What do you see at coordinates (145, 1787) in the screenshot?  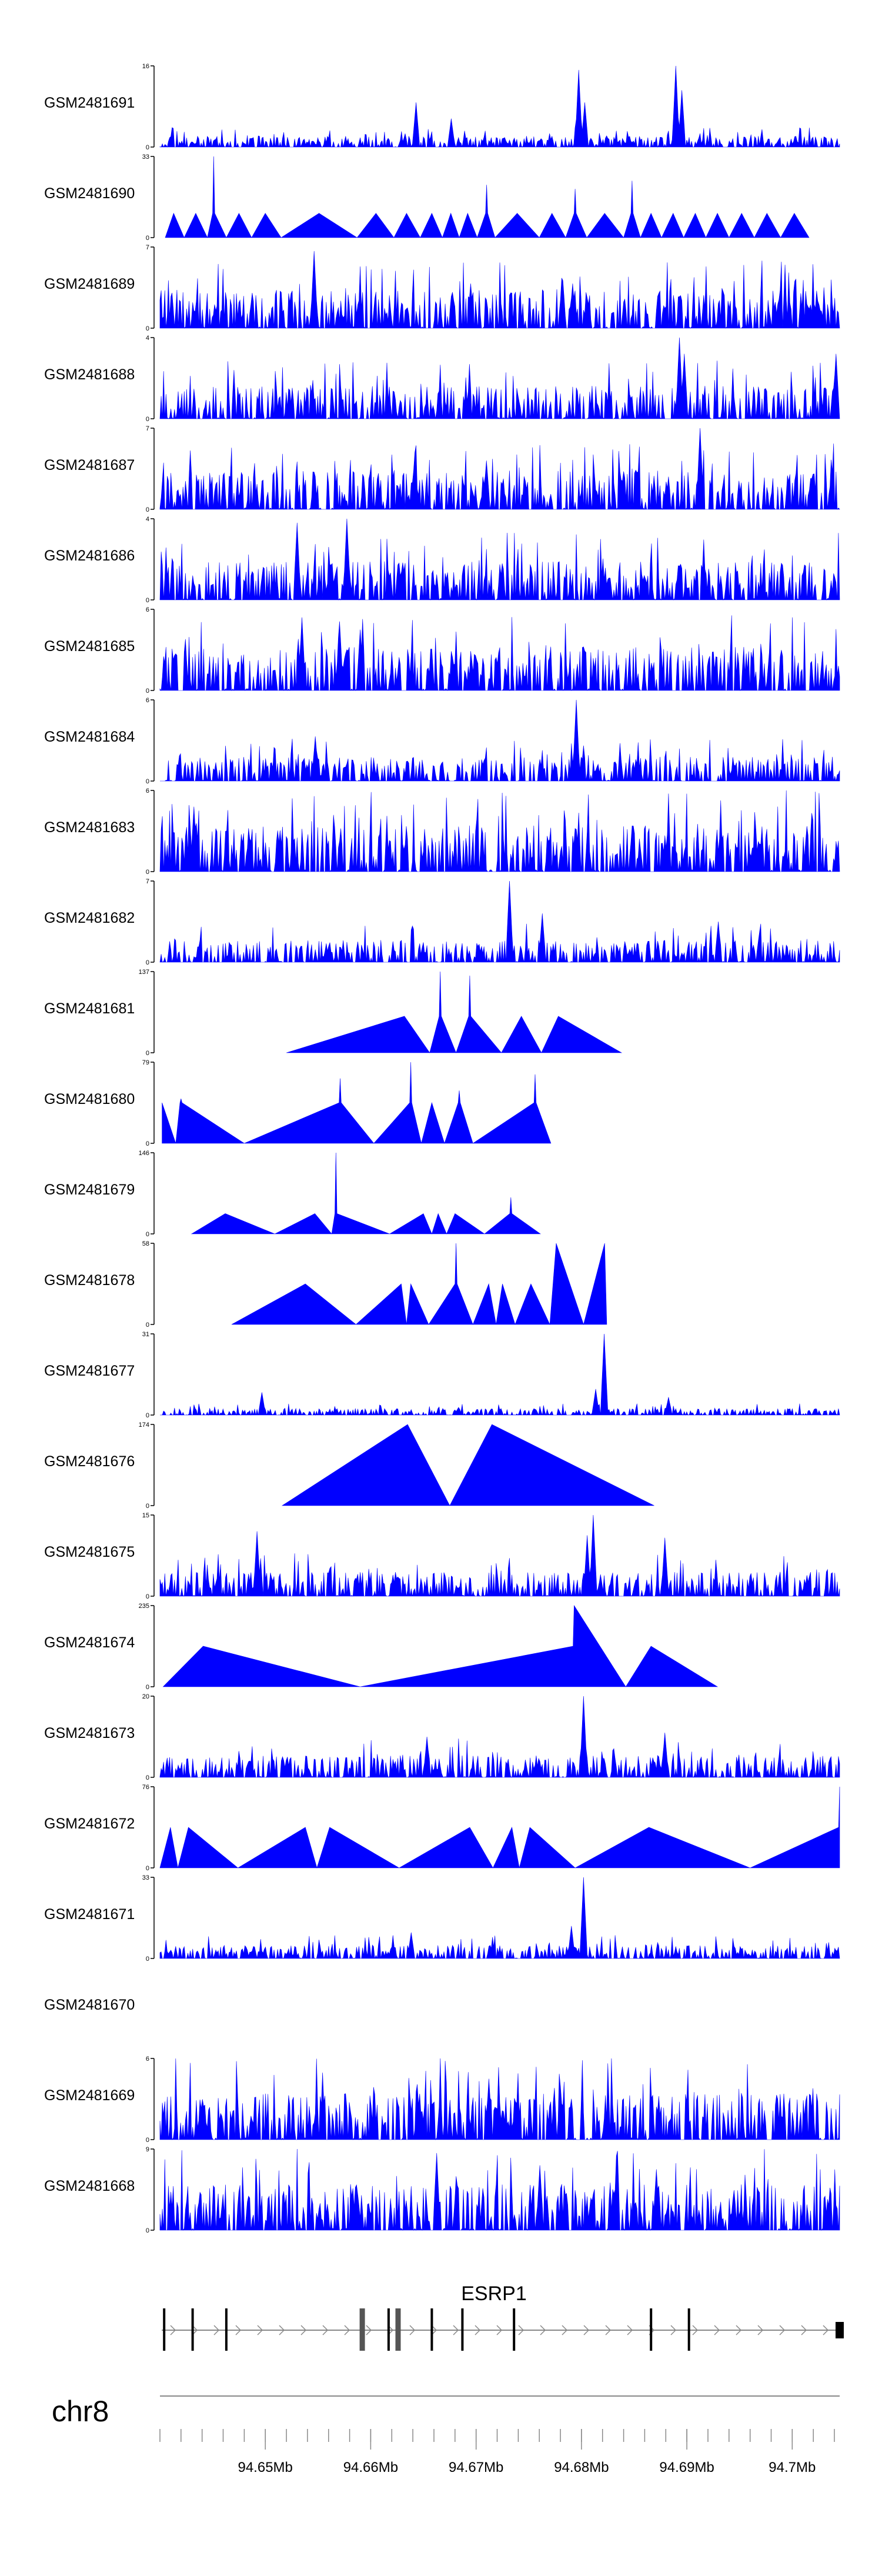 I see `y-max-label: 76` at bounding box center [145, 1787].